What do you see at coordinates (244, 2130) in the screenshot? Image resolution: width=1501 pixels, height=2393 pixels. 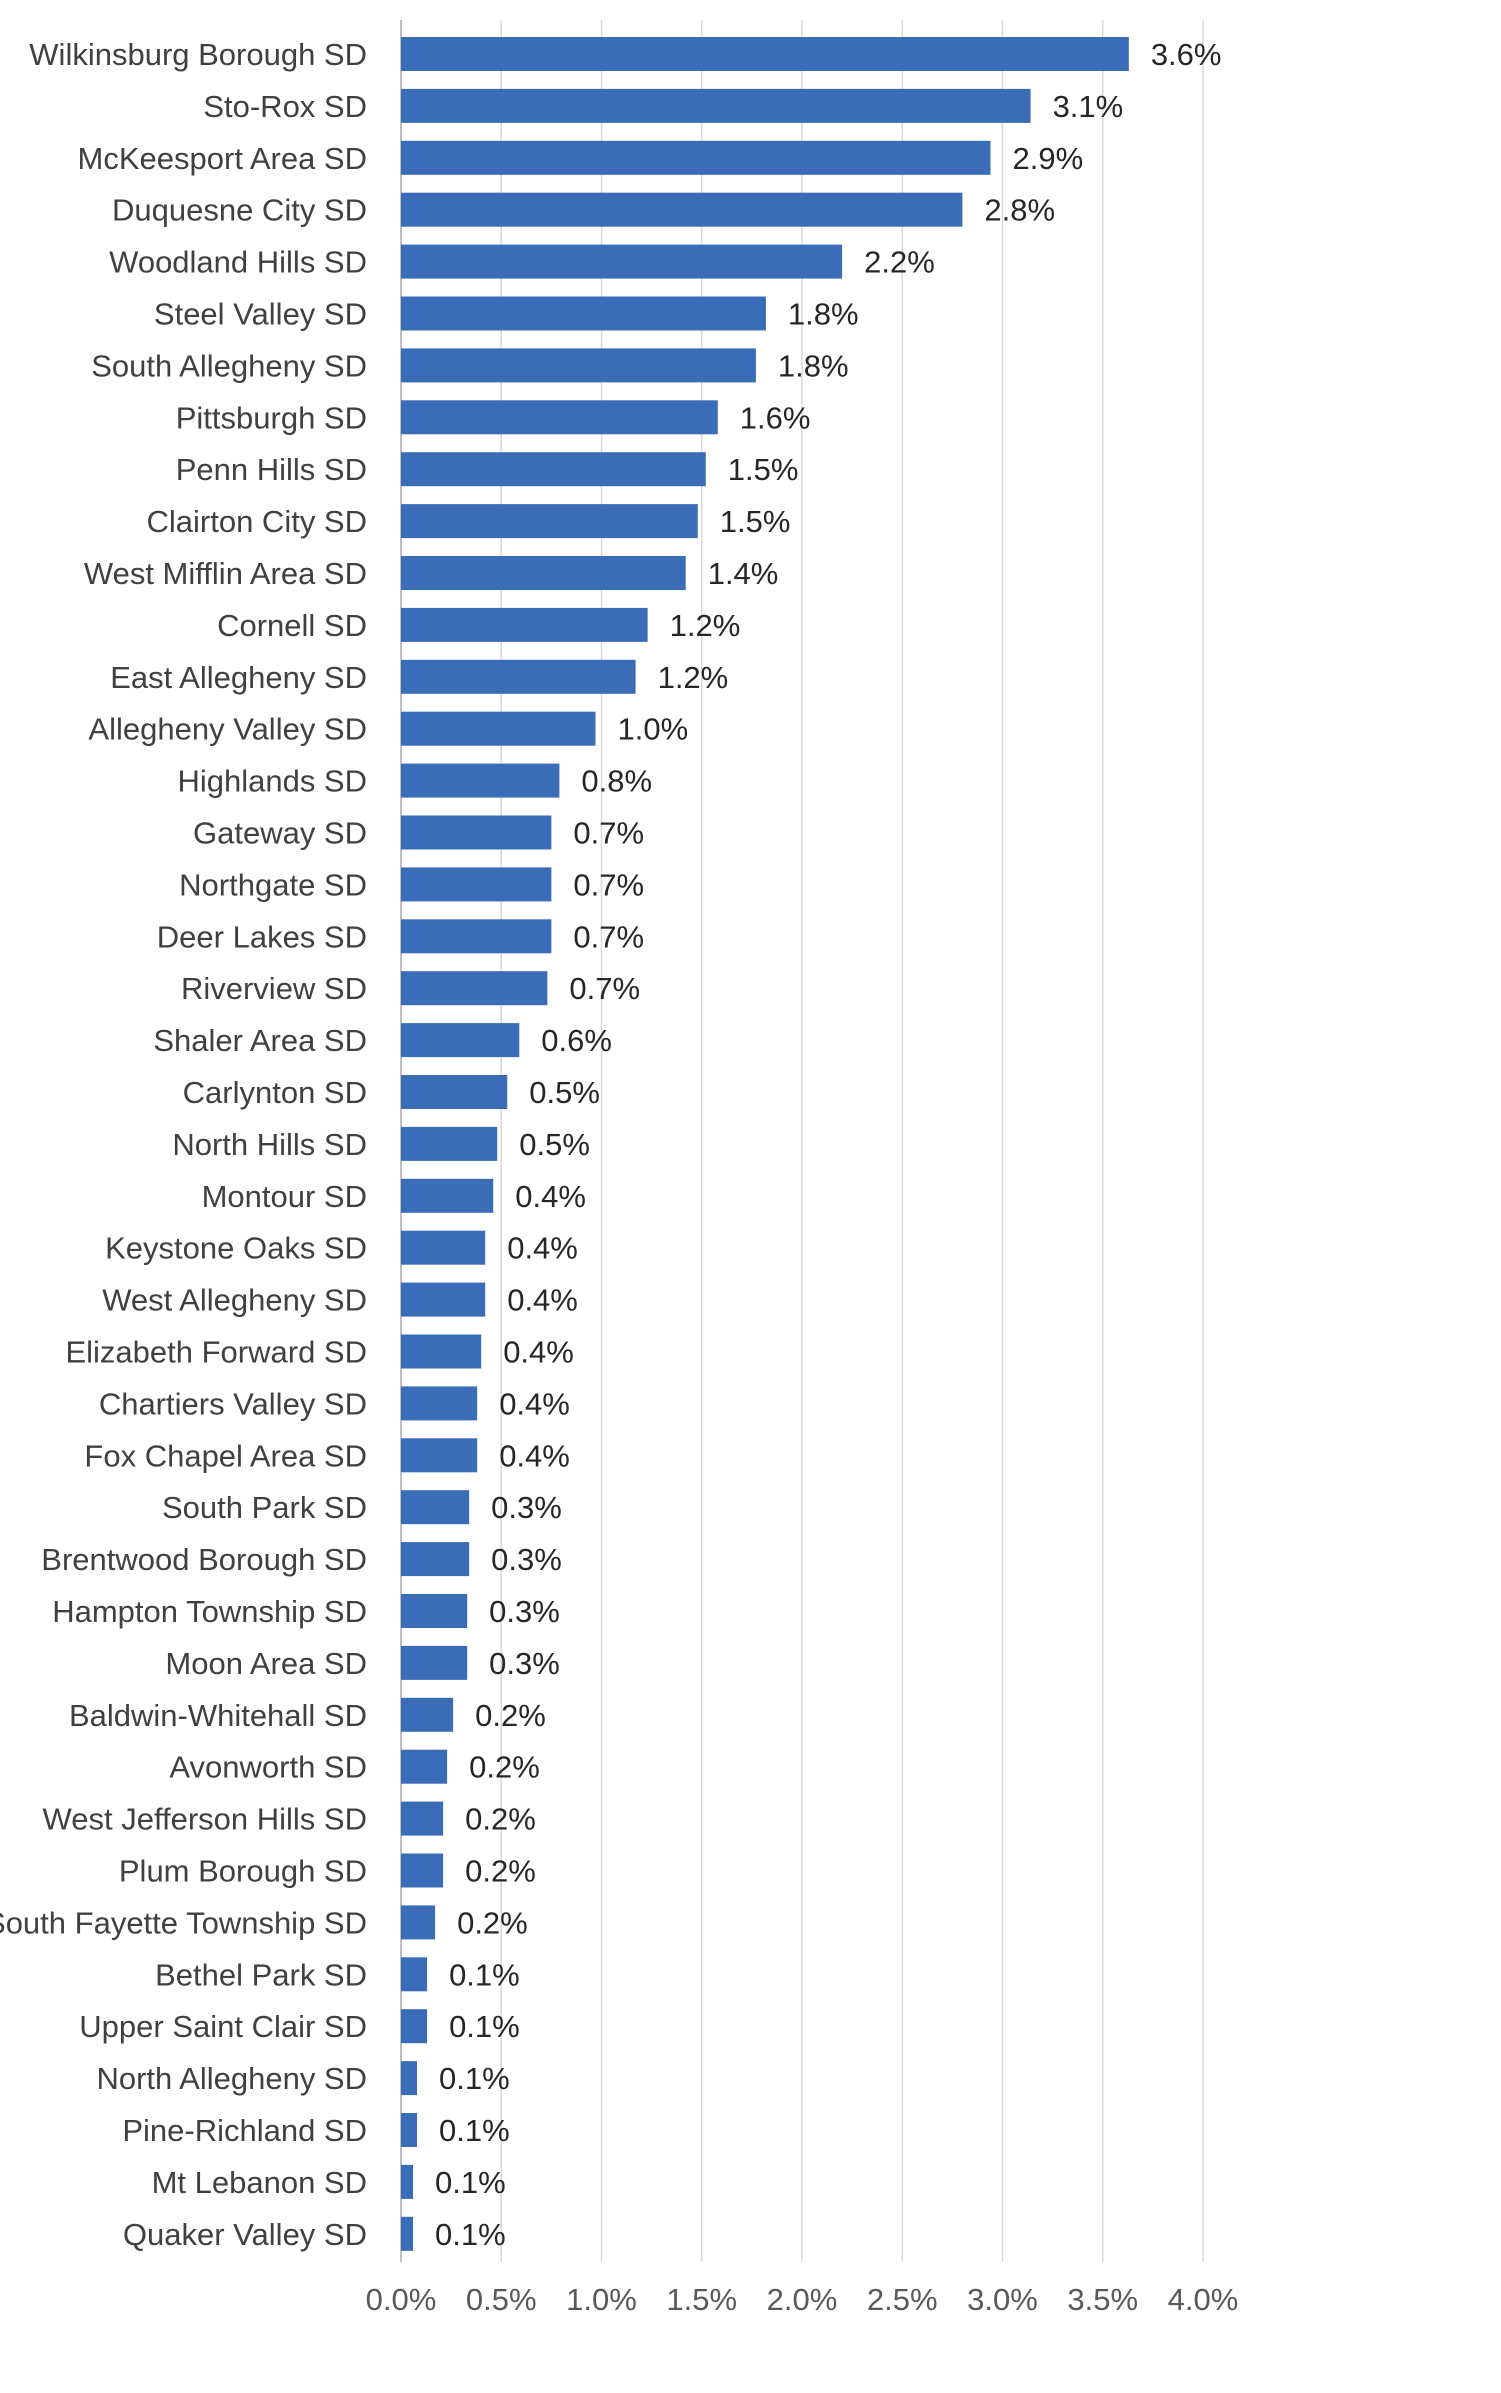 I see `category-label: Pine-Richland SD` at bounding box center [244, 2130].